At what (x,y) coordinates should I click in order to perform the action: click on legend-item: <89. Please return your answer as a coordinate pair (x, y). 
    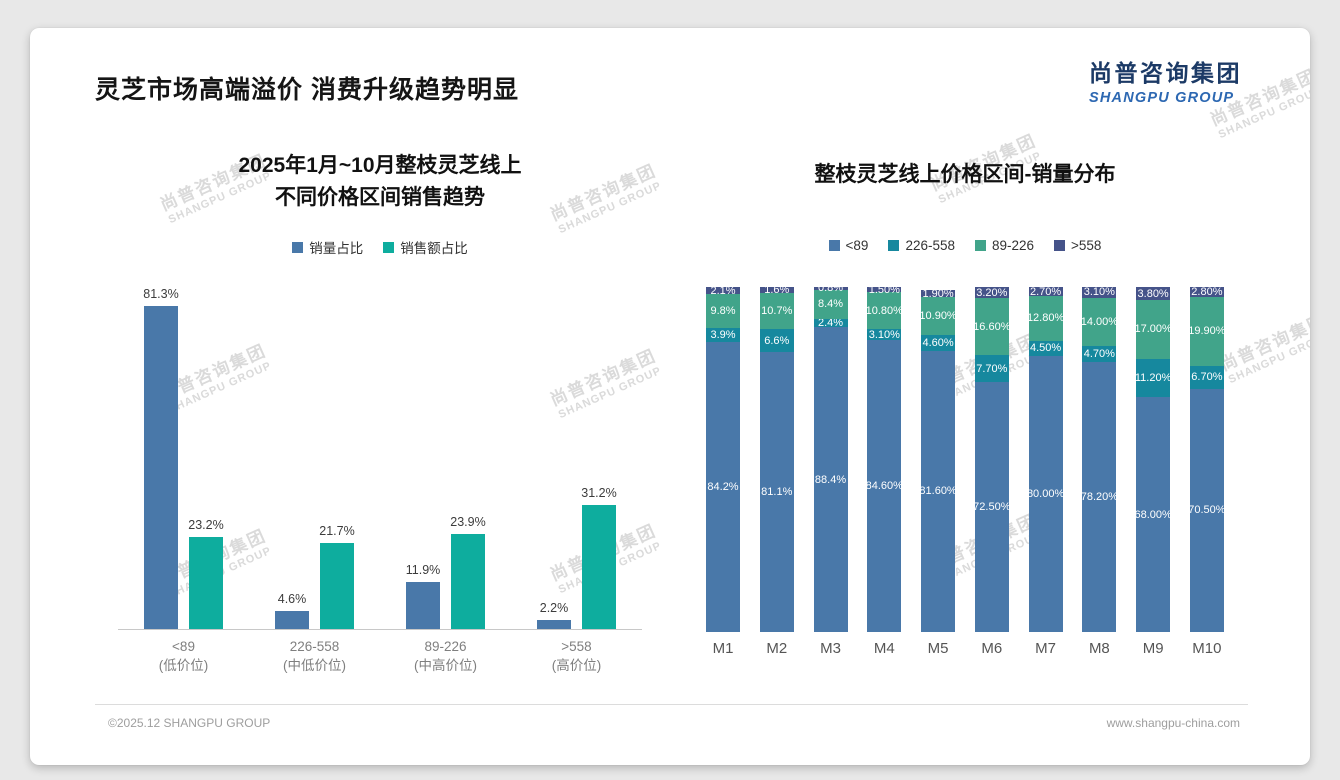
    Looking at the image, I should click on (848, 245).